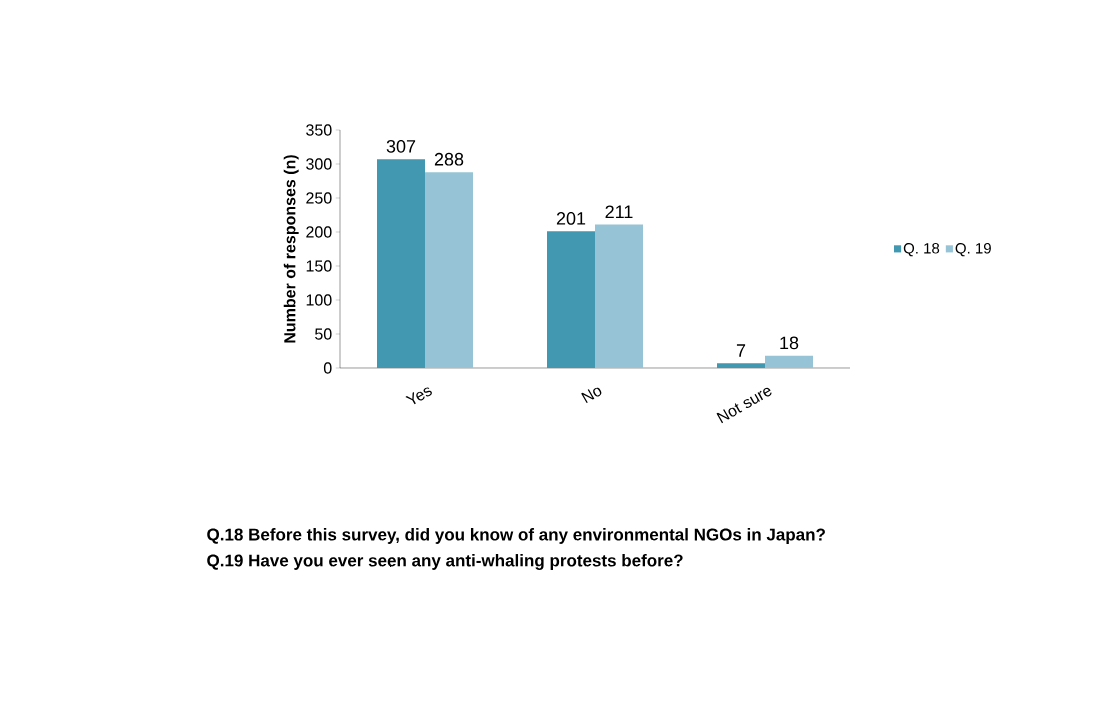 The height and width of the screenshot is (726, 1111). Describe the element at coordinates (323, 334) in the screenshot. I see `y-tick-label: 50` at that location.